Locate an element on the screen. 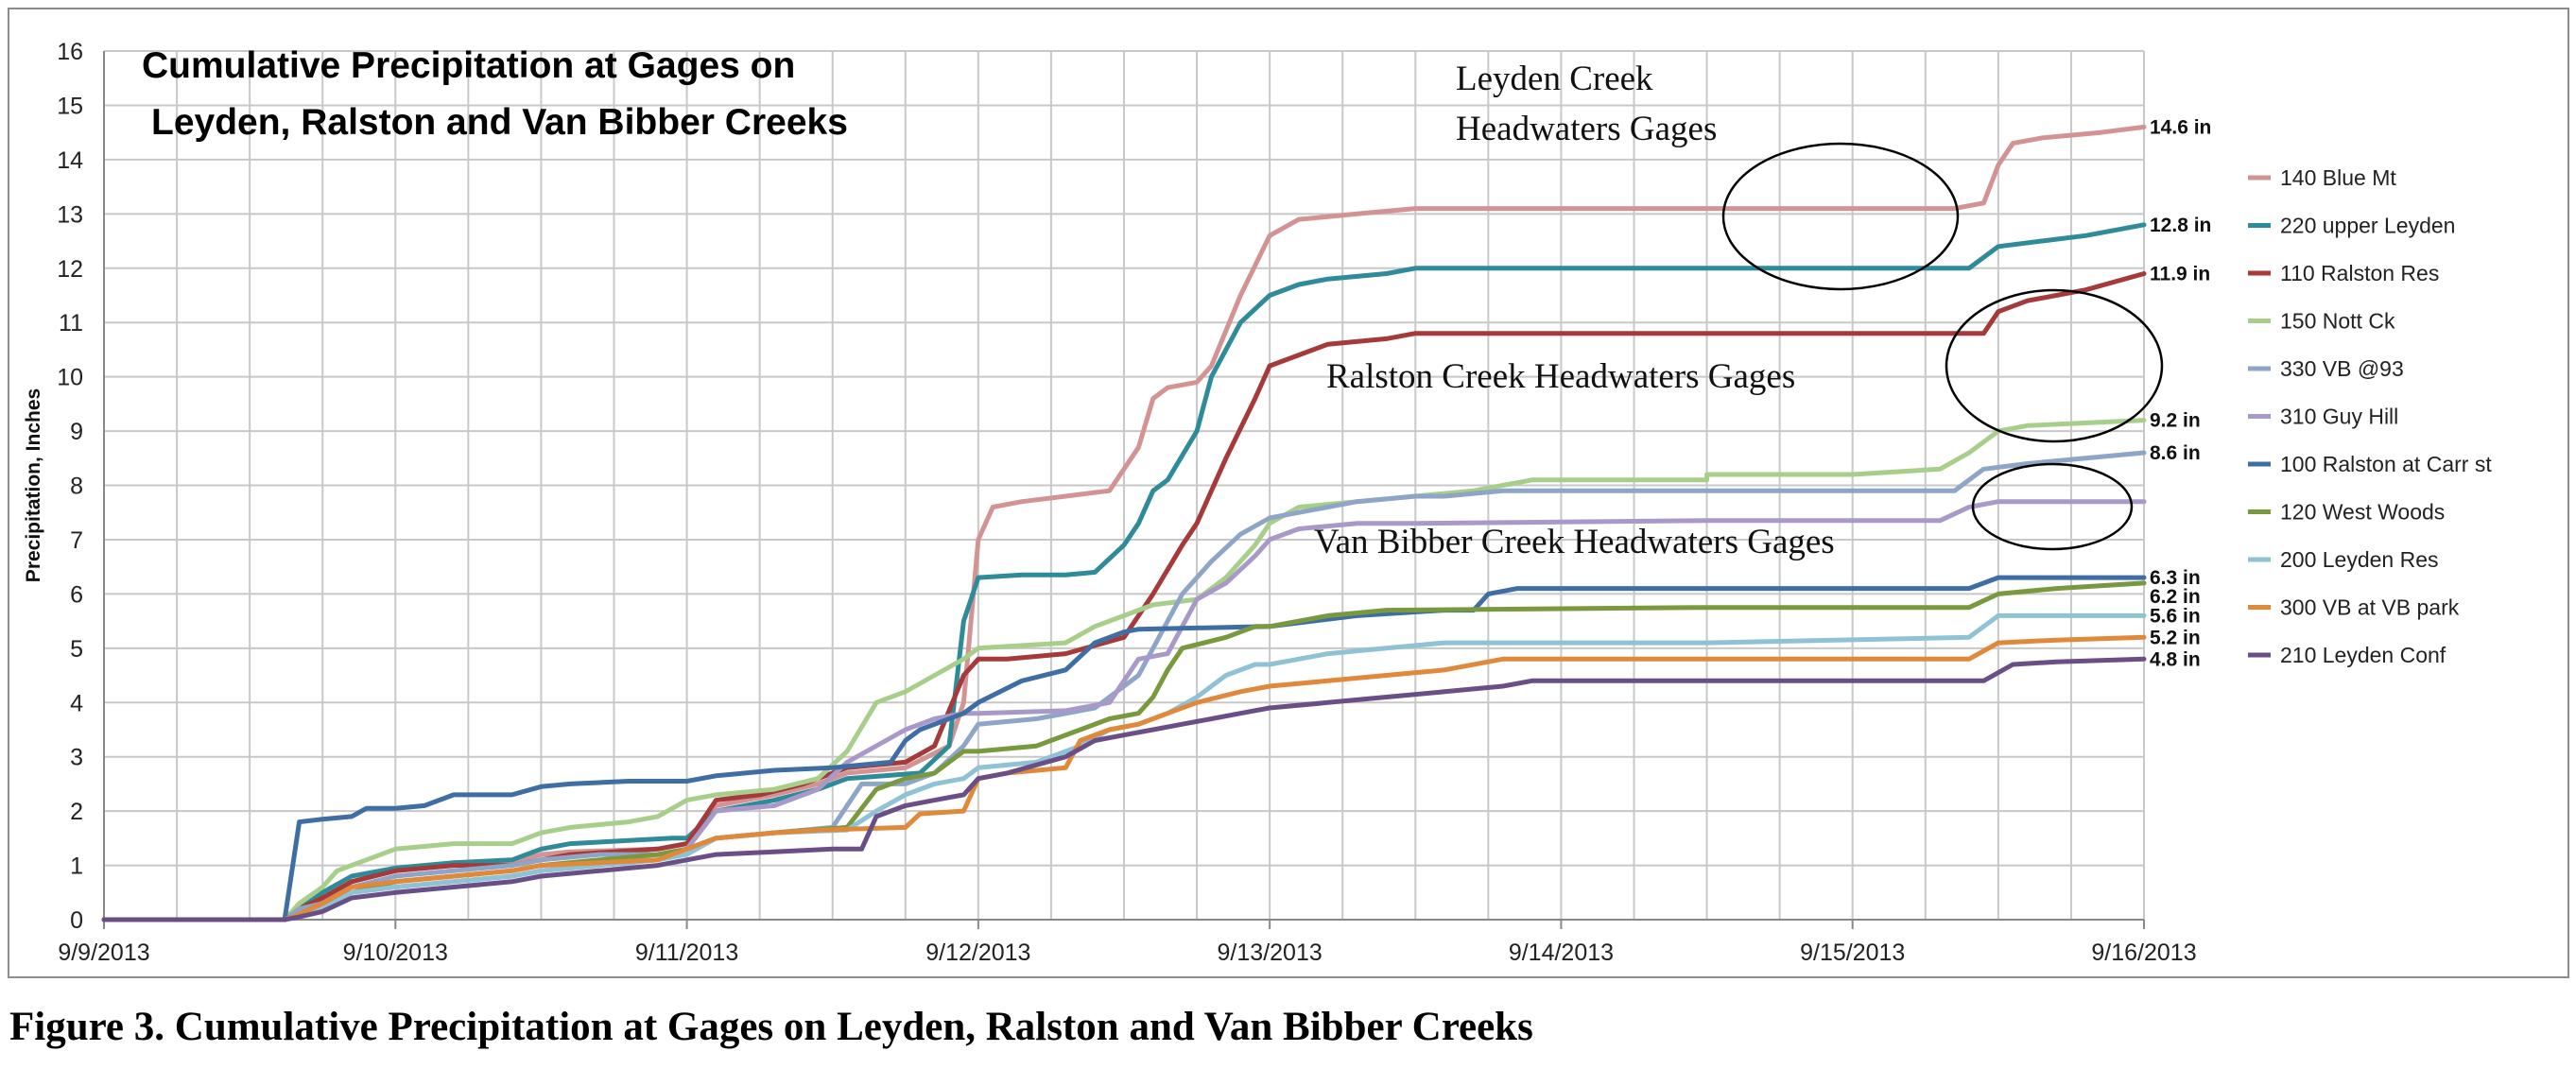  legend-label: 210 Leyden Conf is located at coordinates (2363, 655).